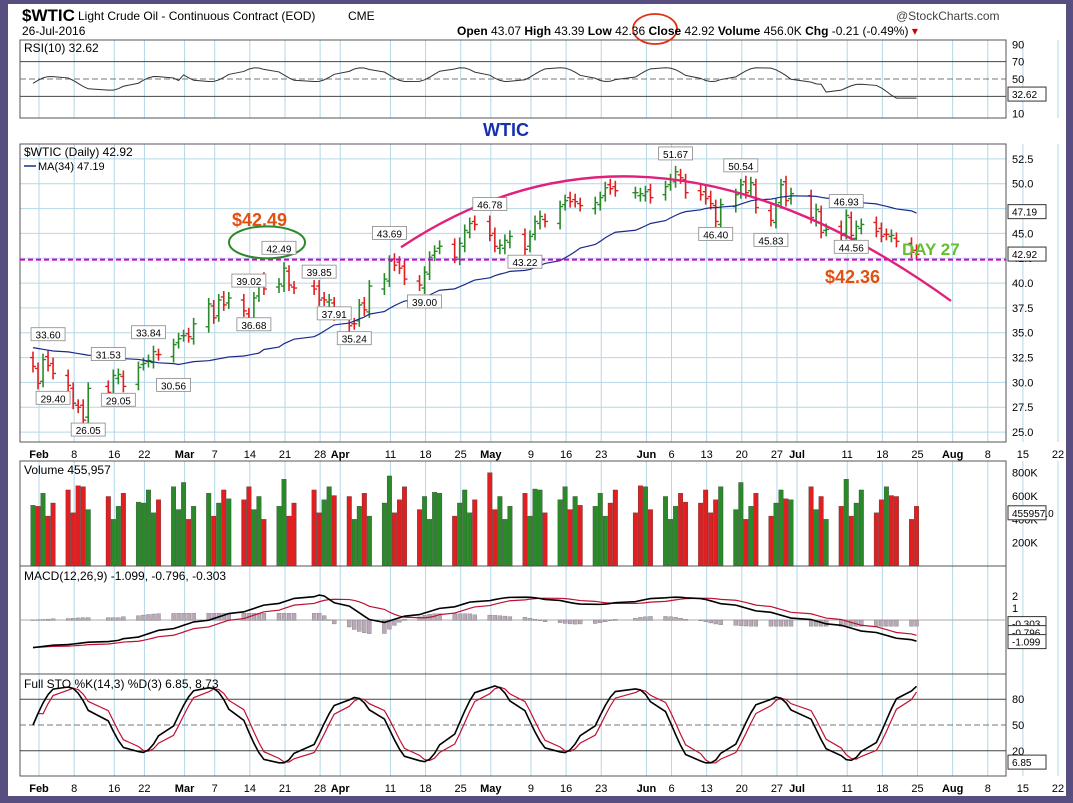  What do you see at coordinates (513, 720) in the screenshot?
I see `stochastic-panel: Full STO %K(14,3) %D(3) 6.85, 8.73` at bounding box center [513, 720].